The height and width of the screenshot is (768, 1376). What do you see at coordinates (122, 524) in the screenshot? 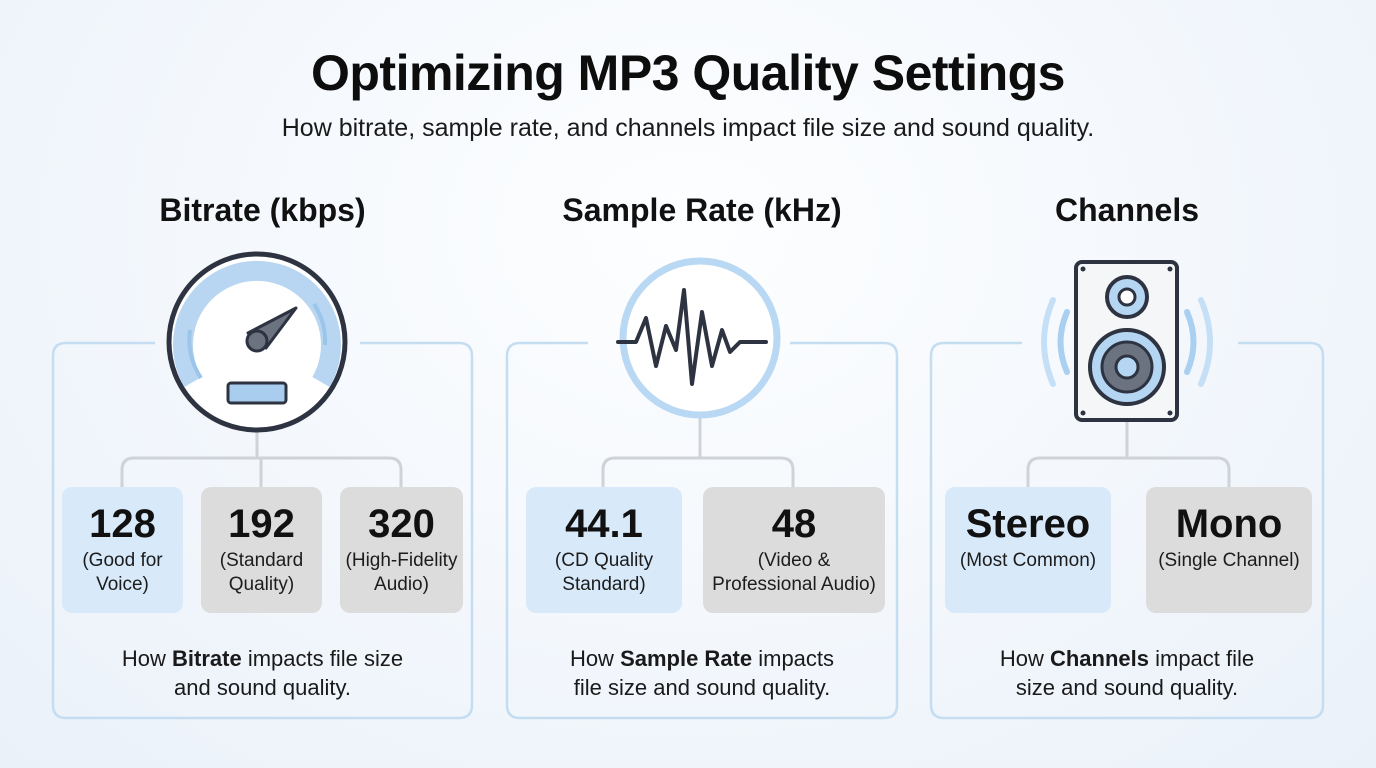
I see `option-value: 128` at bounding box center [122, 524].